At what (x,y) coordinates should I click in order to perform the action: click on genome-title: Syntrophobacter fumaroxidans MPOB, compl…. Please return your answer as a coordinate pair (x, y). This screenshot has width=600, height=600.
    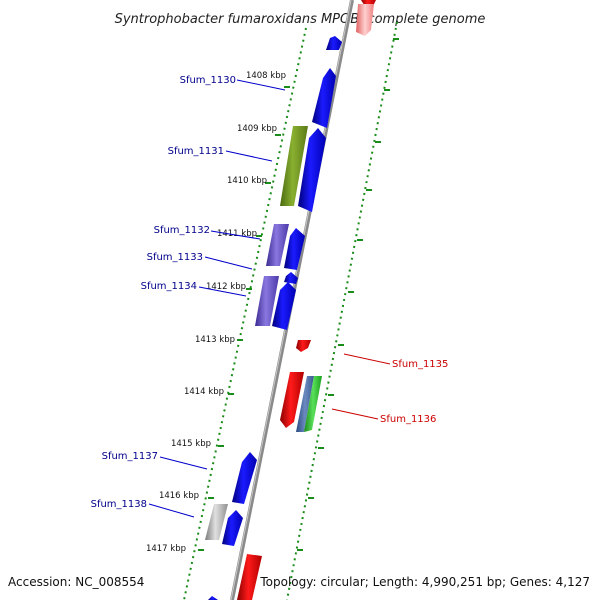
    Looking at the image, I should click on (300, 19).